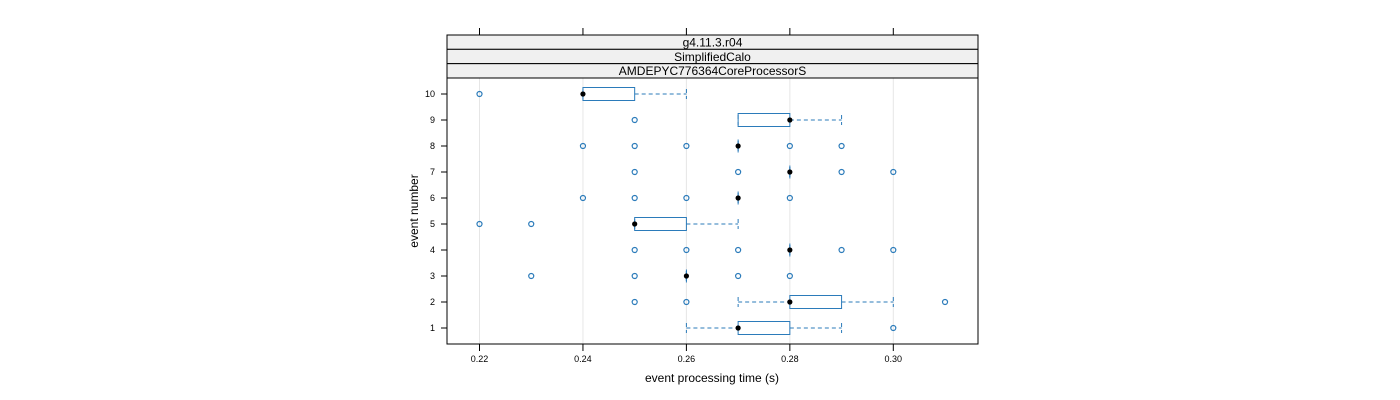 This screenshot has height=400, width=1400. Describe the element at coordinates (790, 359) in the screenshot. I see `x-tick-label-3: 0.28` at that location.